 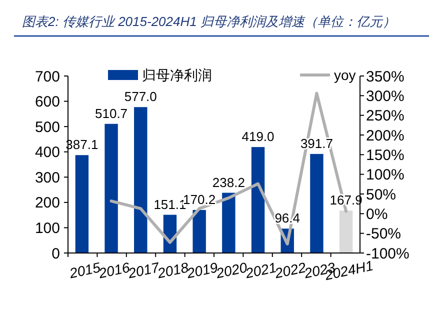 I want to click on y2-tick-label: -50%, so click(x=384, y=234).